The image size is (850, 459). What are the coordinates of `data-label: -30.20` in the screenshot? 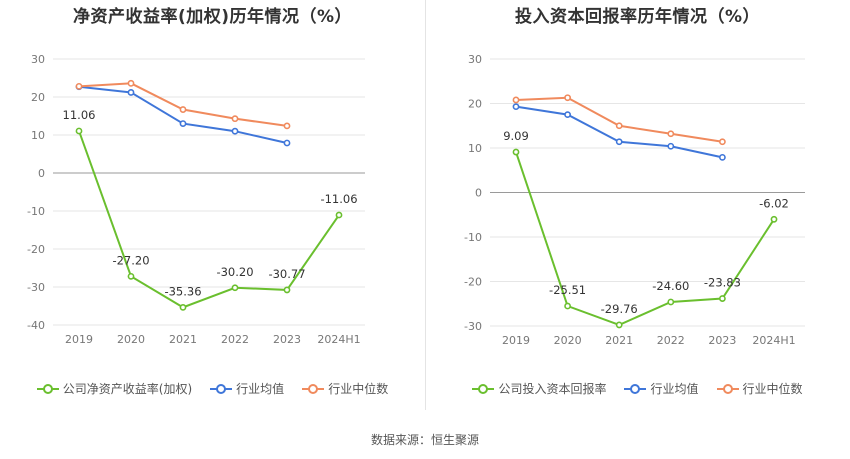 It's located at (234, 272).